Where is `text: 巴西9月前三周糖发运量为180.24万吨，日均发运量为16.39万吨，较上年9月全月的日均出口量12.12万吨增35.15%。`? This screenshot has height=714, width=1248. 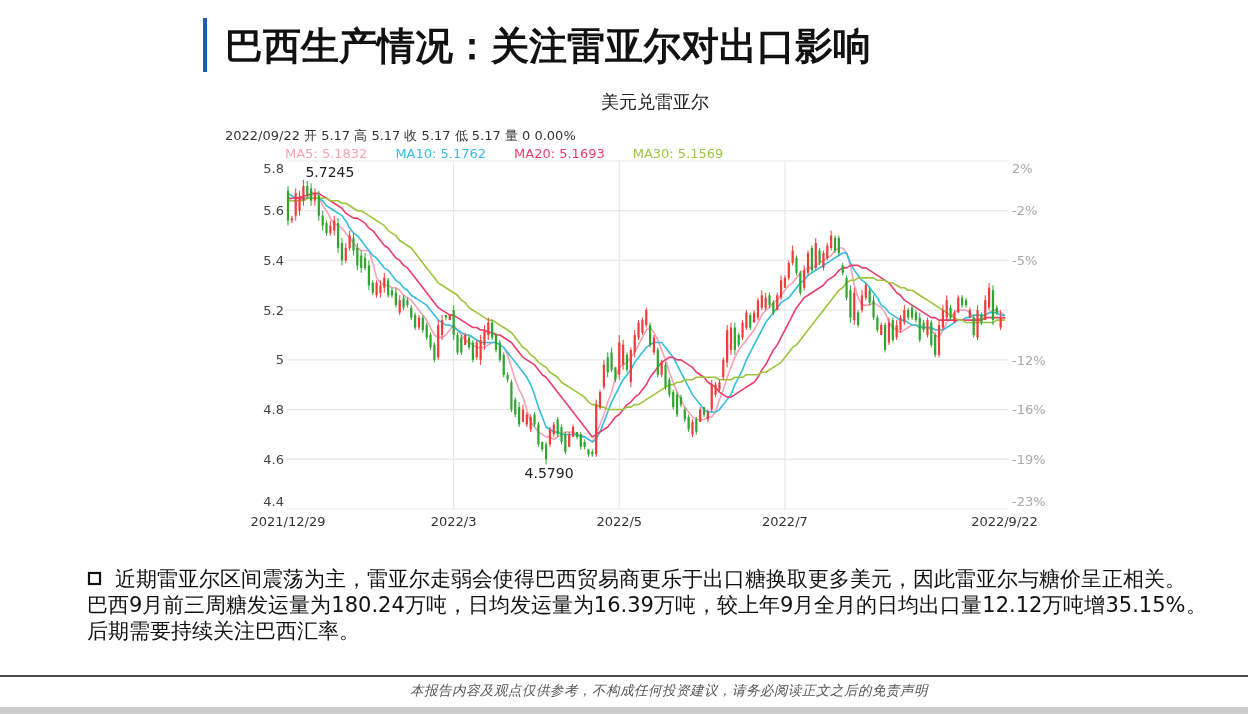 text: 巴西9月前三周糖发运量为180.24万吨，日均发运量为16.39万吨，较上年9月全月的日均出口量12.12万吨增35.15%。 is located at coordinates (647, 605).